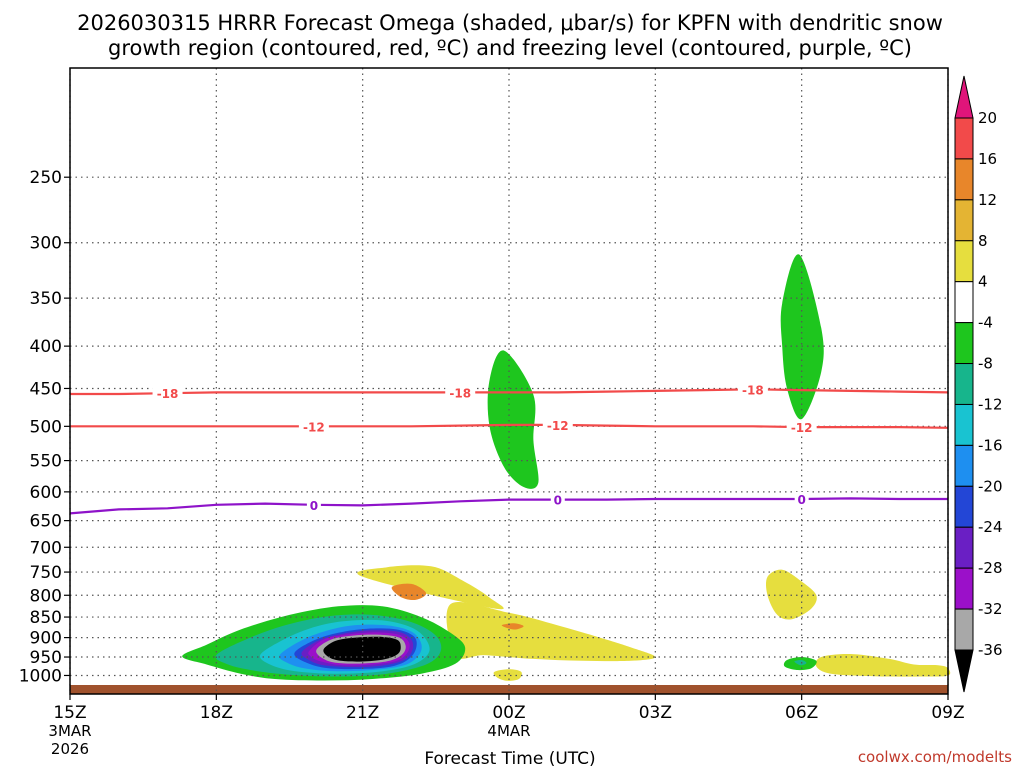 The width and height of the screenshot is (1024, 768). I want to click on omega-region-green-upper-6z, so click(802, 337).